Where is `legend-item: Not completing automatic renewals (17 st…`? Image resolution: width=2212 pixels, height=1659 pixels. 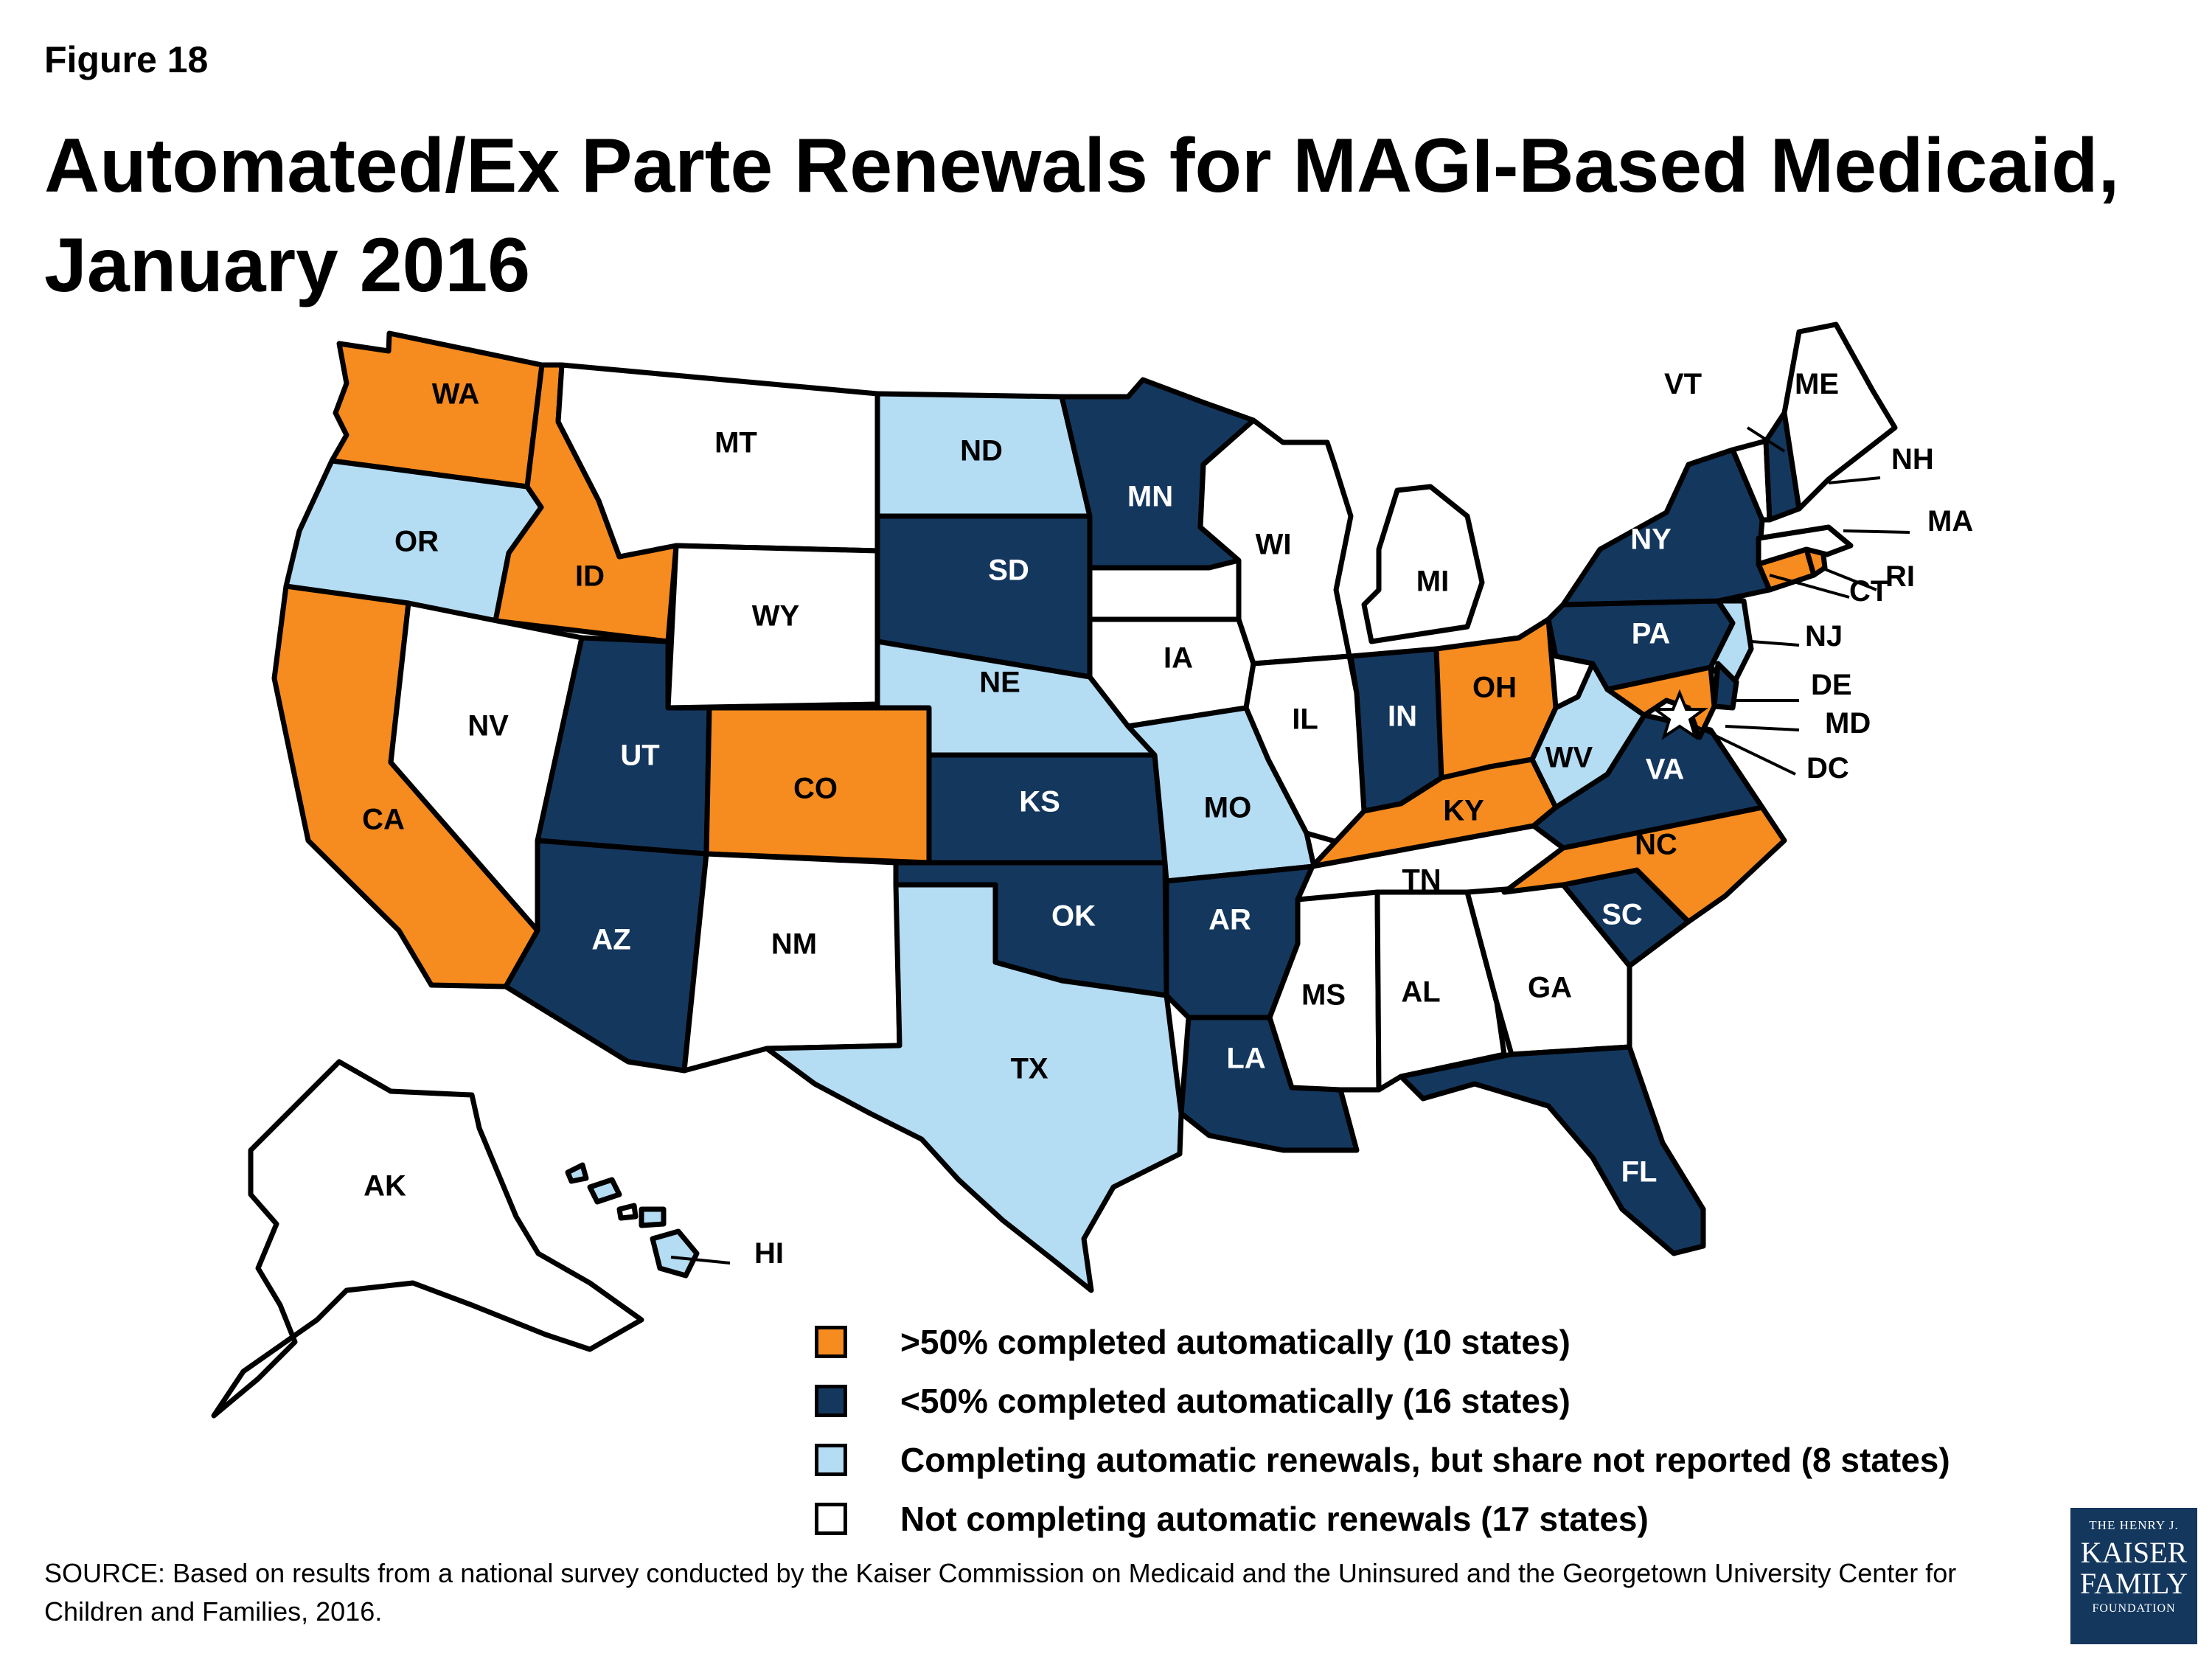 legend-item: Not completing automatic renewals (17 st… is located at coordinates (1382, 1518).